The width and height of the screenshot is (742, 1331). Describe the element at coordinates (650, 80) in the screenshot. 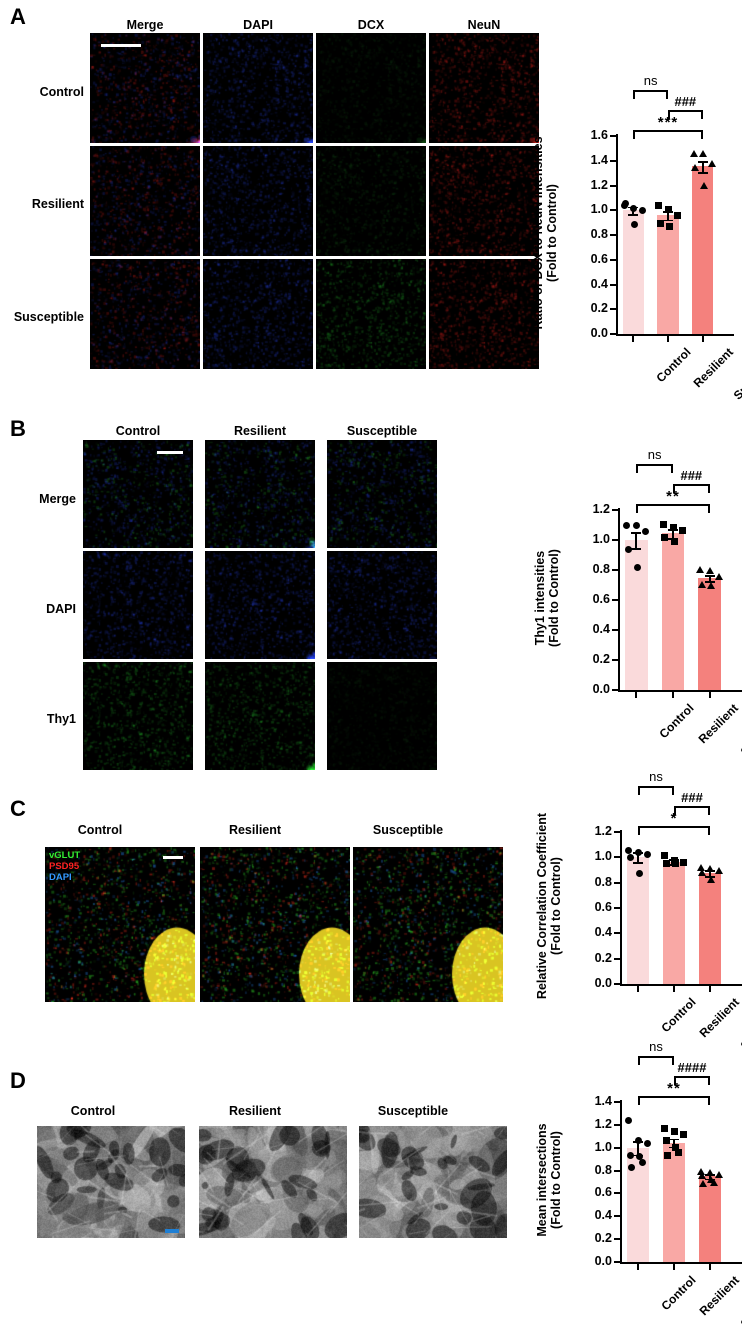

I see `significance-label: ns` at that location.